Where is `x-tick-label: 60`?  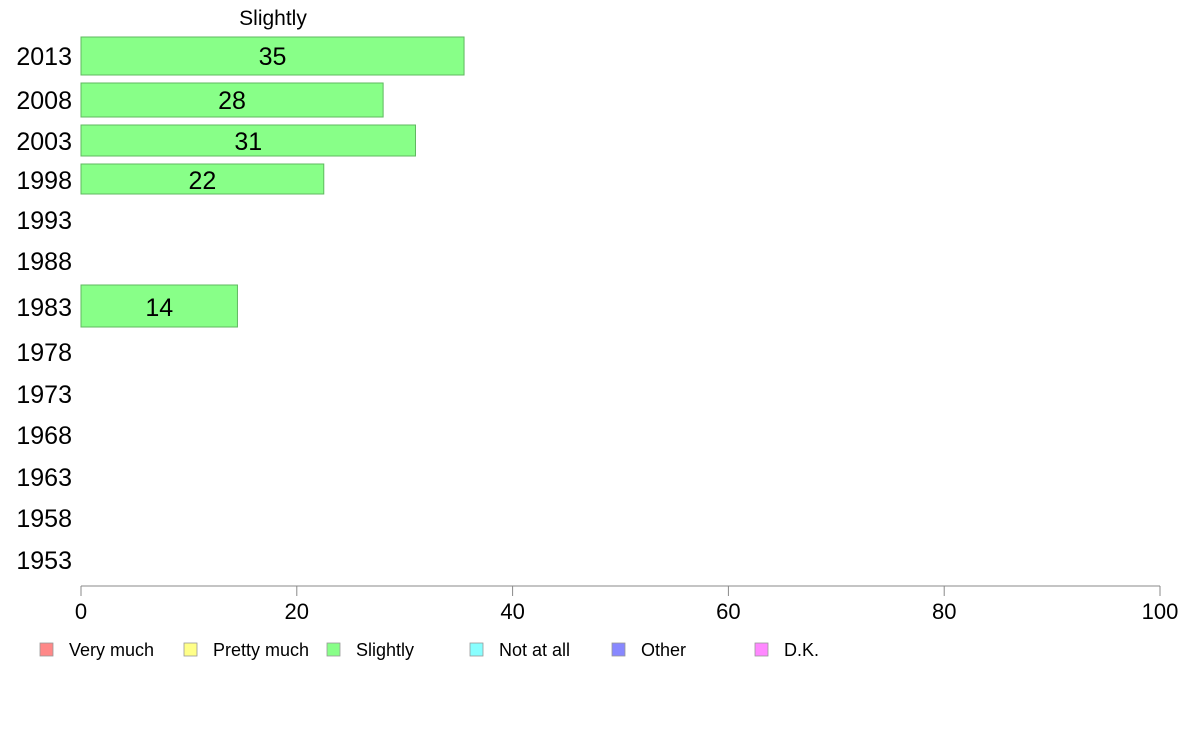
x-tick-label: 60 is located at coordinates (728, 611).